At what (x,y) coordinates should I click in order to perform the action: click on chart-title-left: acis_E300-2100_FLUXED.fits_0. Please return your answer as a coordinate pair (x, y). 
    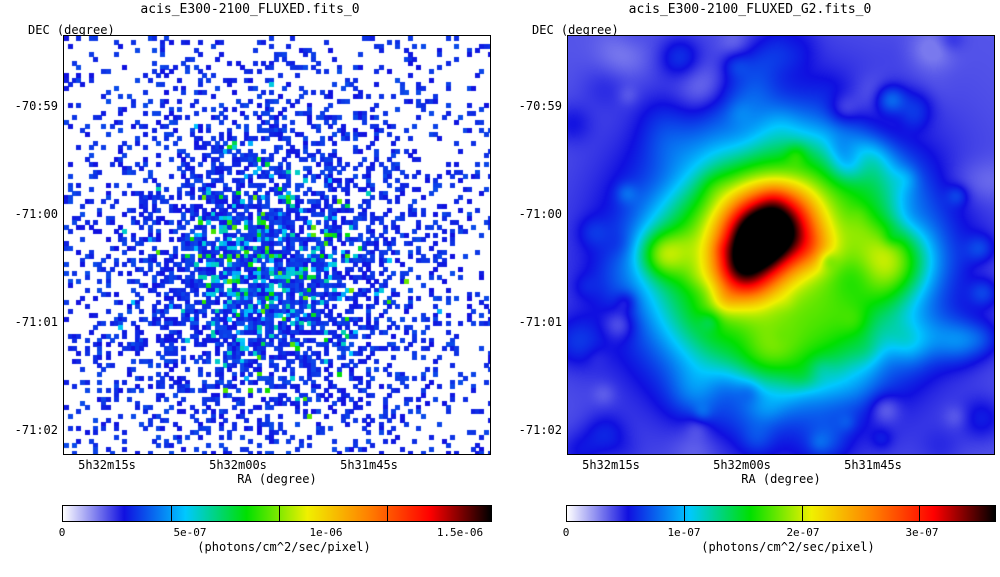
    Looking at the image, I should click on (250, 9).